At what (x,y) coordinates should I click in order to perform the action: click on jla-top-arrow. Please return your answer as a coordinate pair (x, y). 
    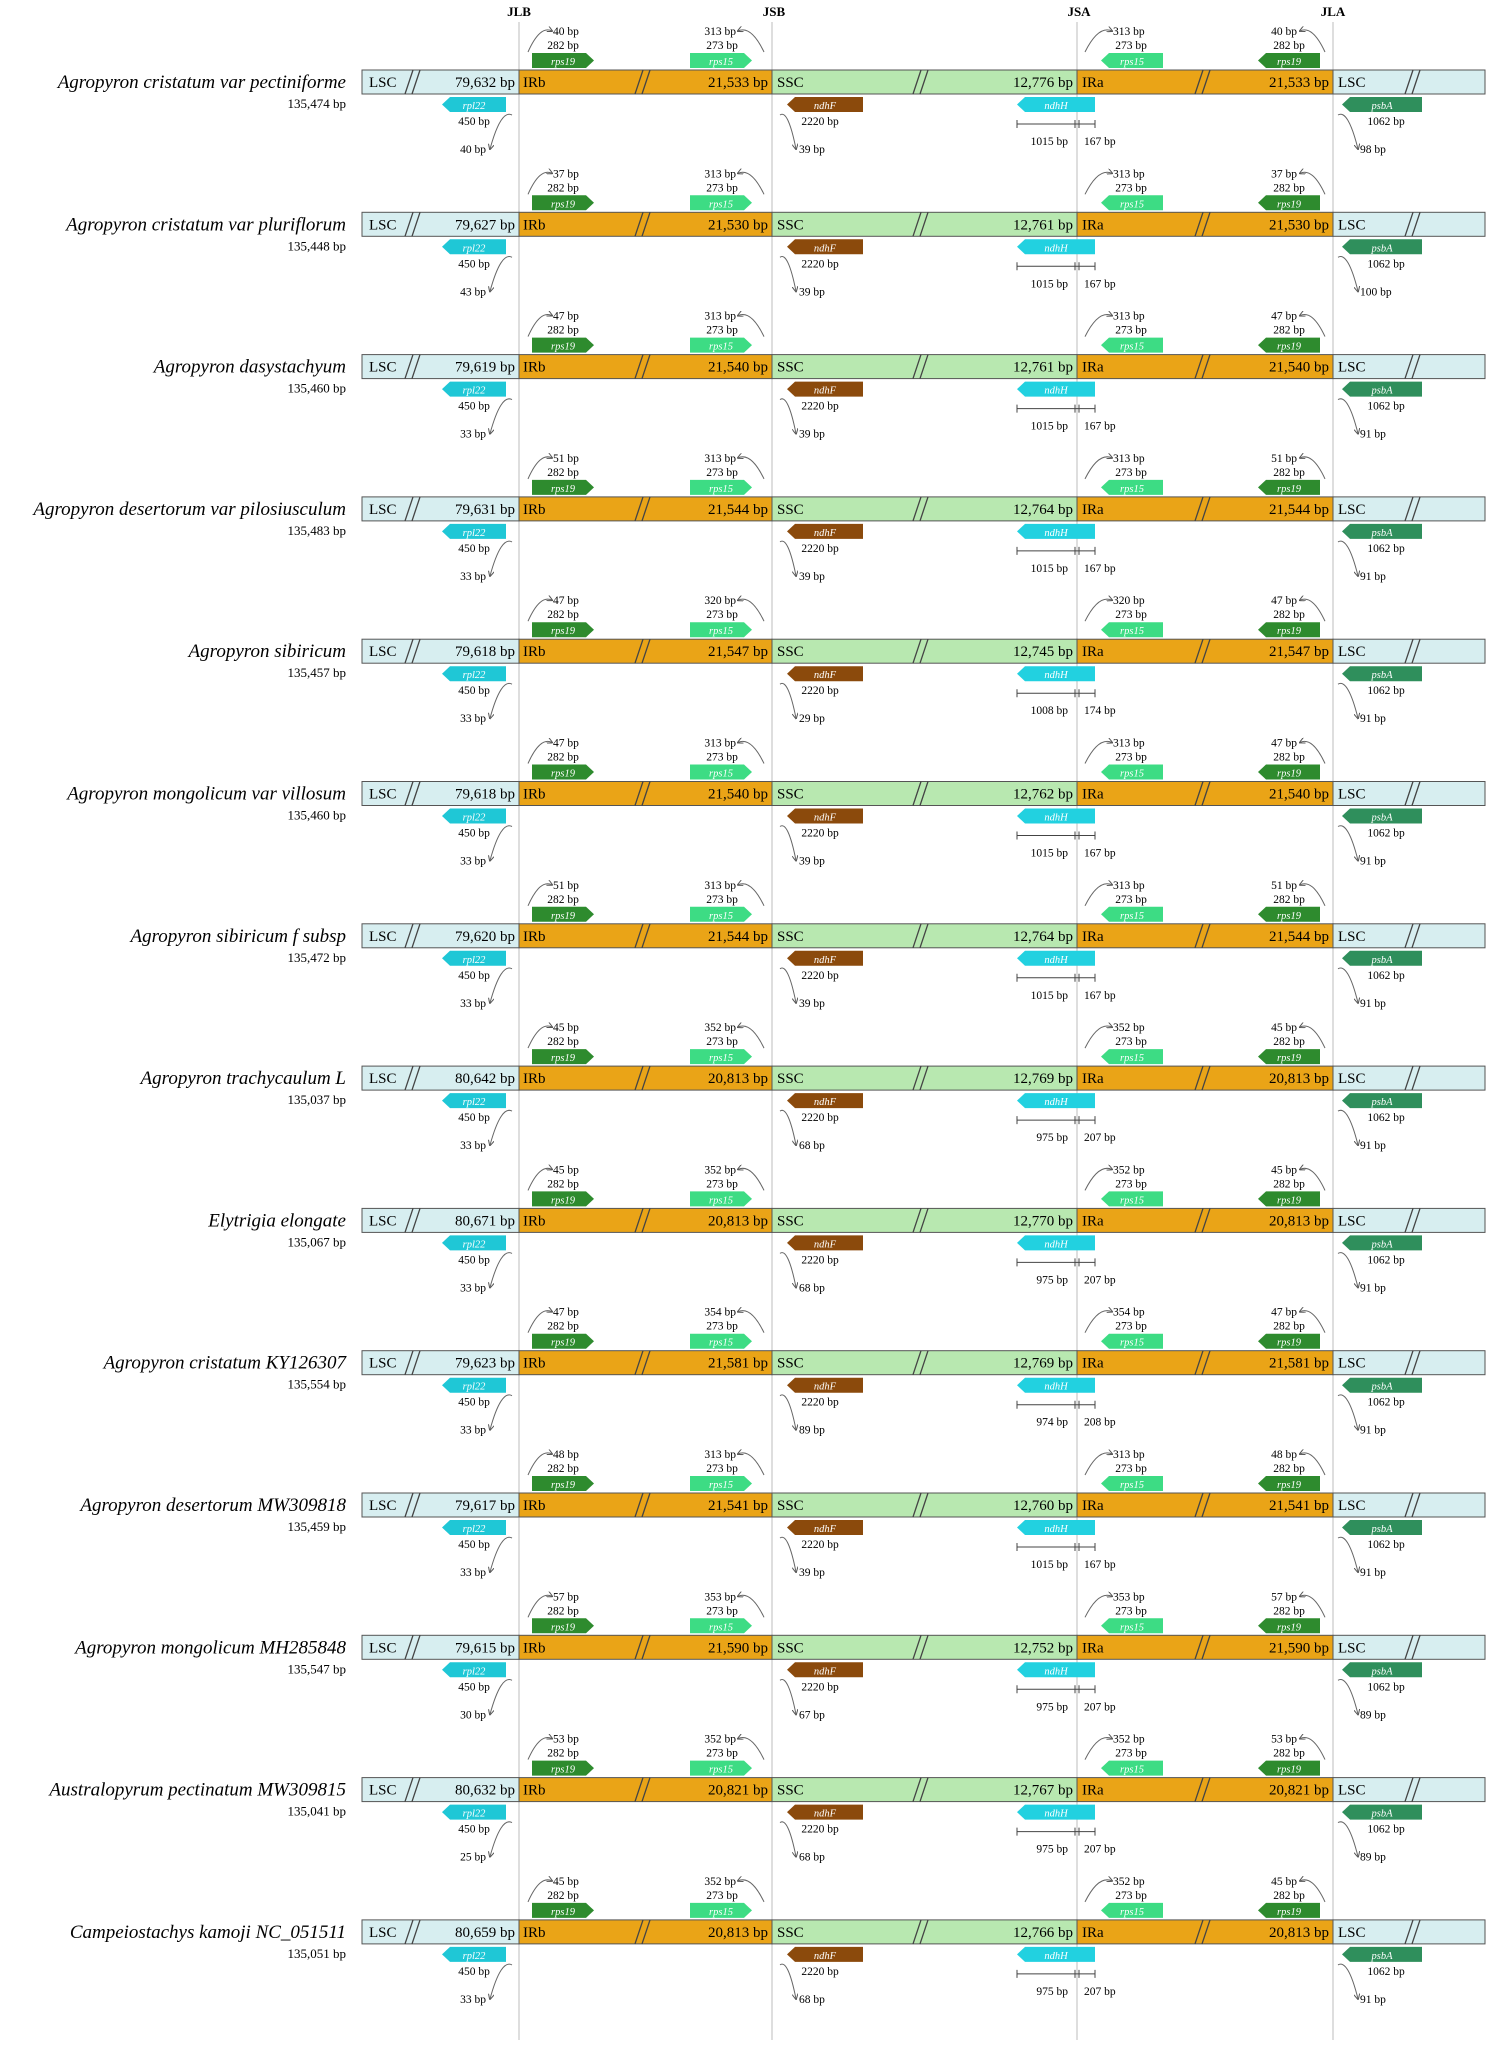
    Looking at the image, I should click on (1313, 326).